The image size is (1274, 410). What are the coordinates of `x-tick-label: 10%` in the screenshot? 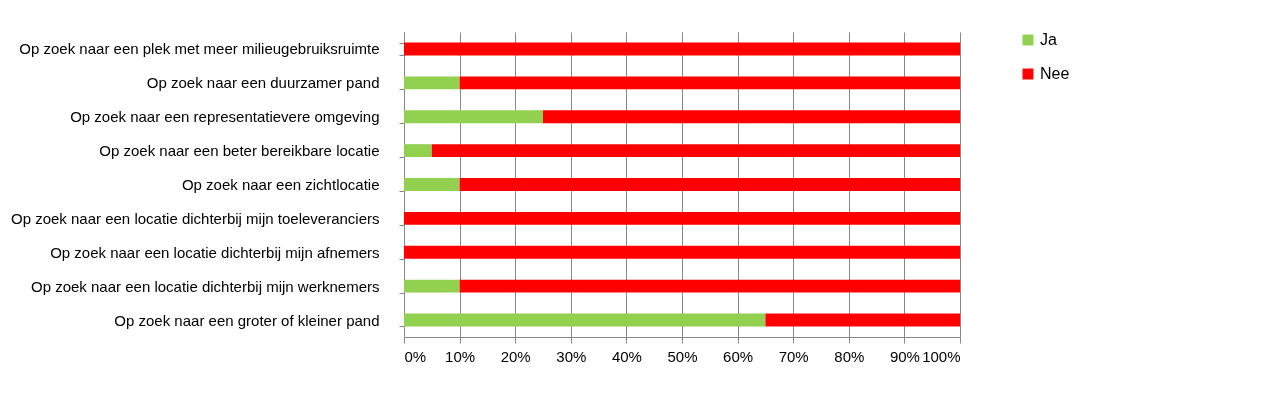 It's located at (460, 356).